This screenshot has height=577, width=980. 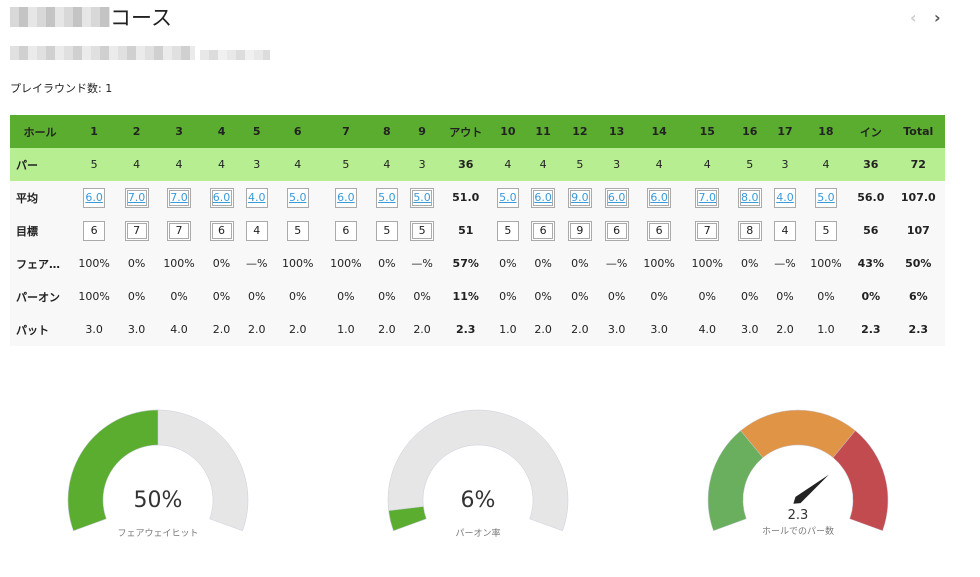 I want to click on value-cell: 1.0, so click(x=346, y=329).